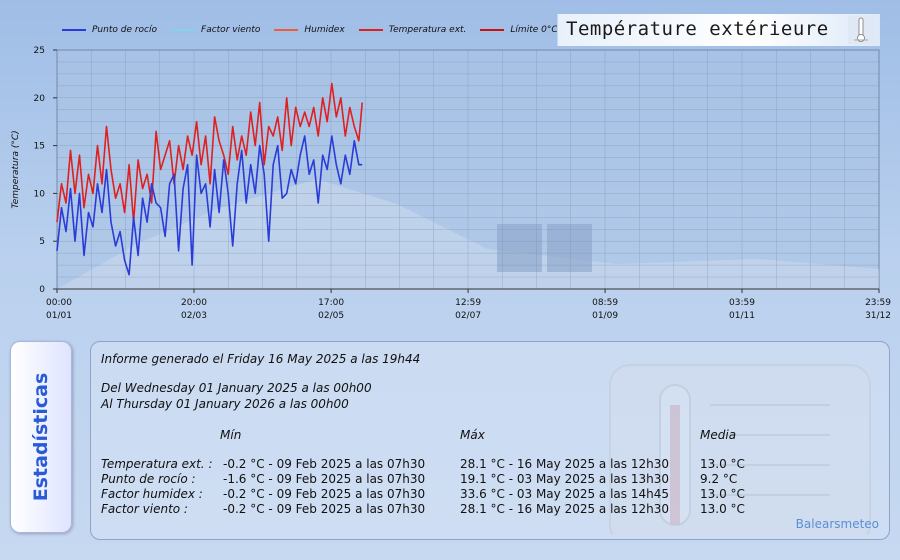 The image size is (900, 560). I want to click on legend-label: Humidex, so click(324, 30).